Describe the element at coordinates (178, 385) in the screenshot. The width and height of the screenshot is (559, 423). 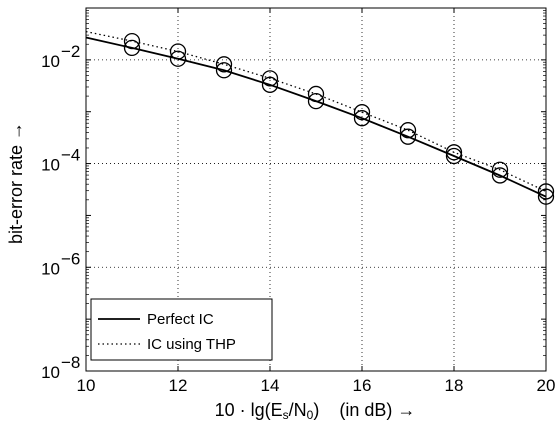
I see `x-tick-label: 12` at that location.